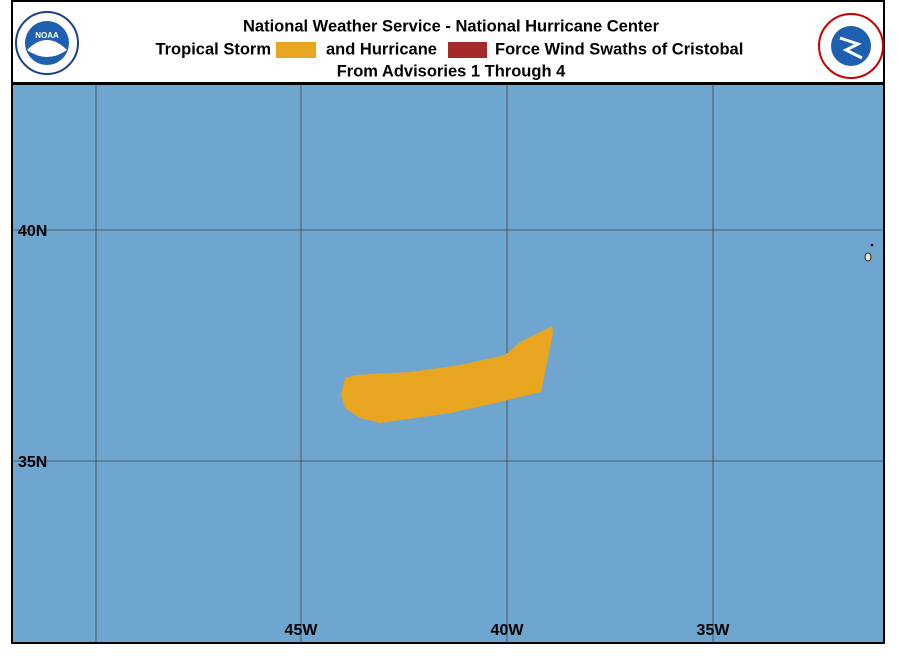 The image size is (897, 656). I want to click on noaa-logo: NOAA, so click(47, 43).